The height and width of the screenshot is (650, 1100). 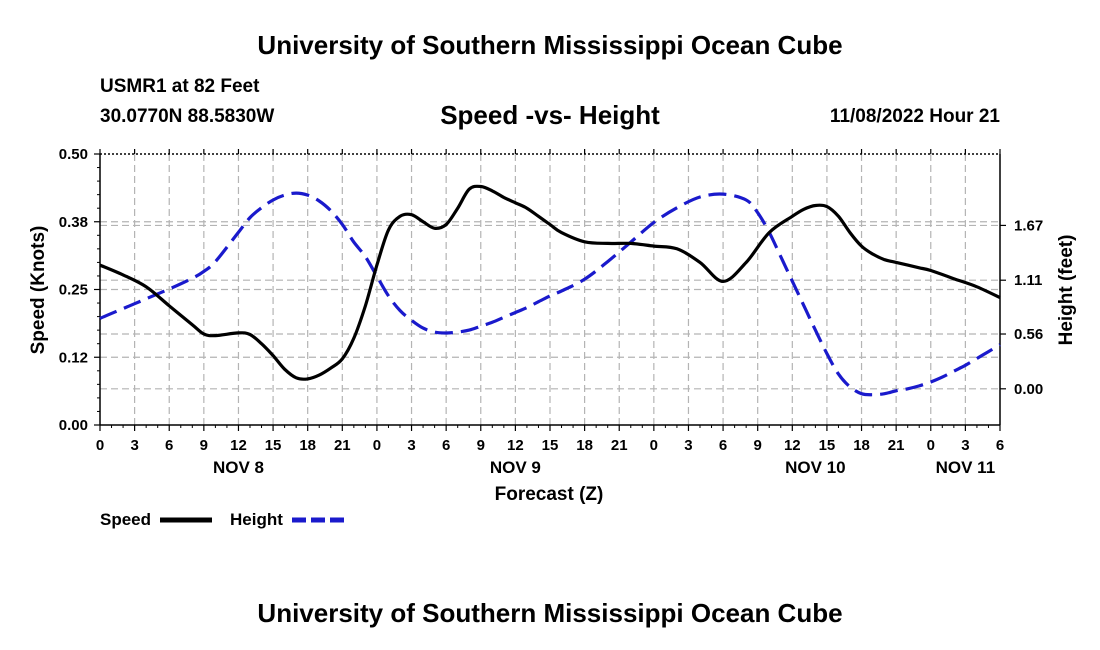 What do you see at coordinates (1066, 290) in the screenshot?
I see `y2-axis-title: Height (feet)` at bounding box center [1066, 290].